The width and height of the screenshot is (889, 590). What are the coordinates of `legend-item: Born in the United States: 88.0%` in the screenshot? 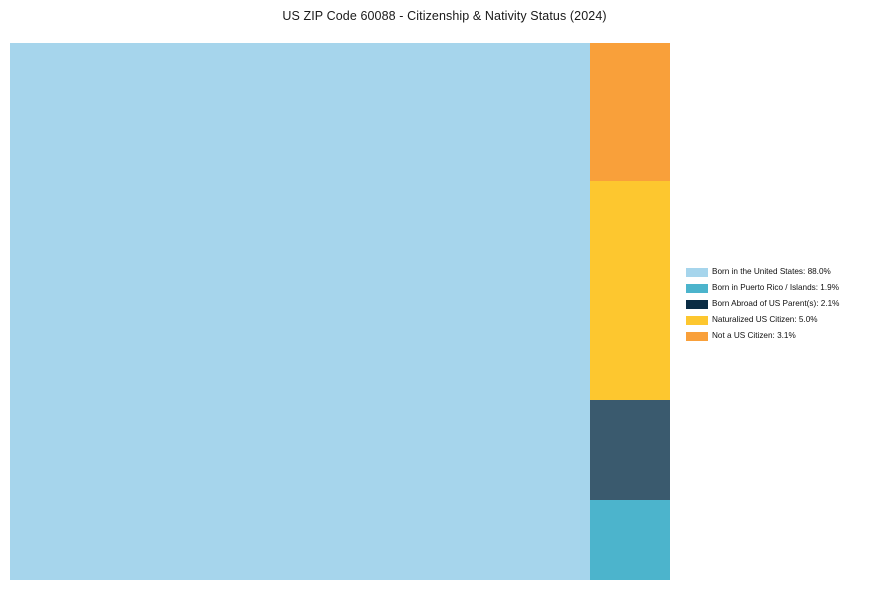 It's located at (786, 272).